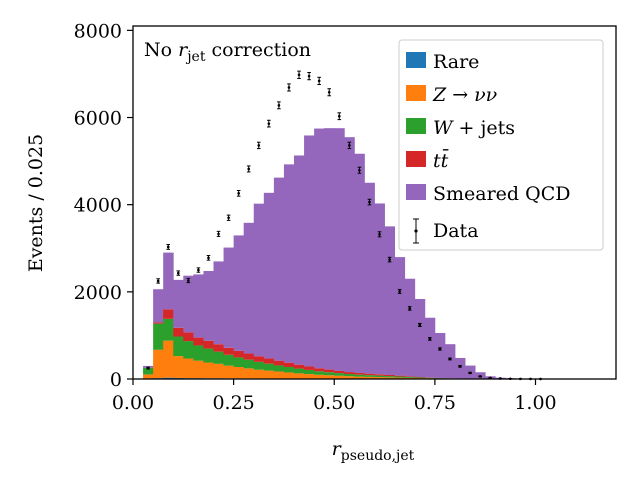  Describe the element at coordinates (378, 456) in the screenshot. I see `x-axis-label-subscript: pseudo,jet` at that location.